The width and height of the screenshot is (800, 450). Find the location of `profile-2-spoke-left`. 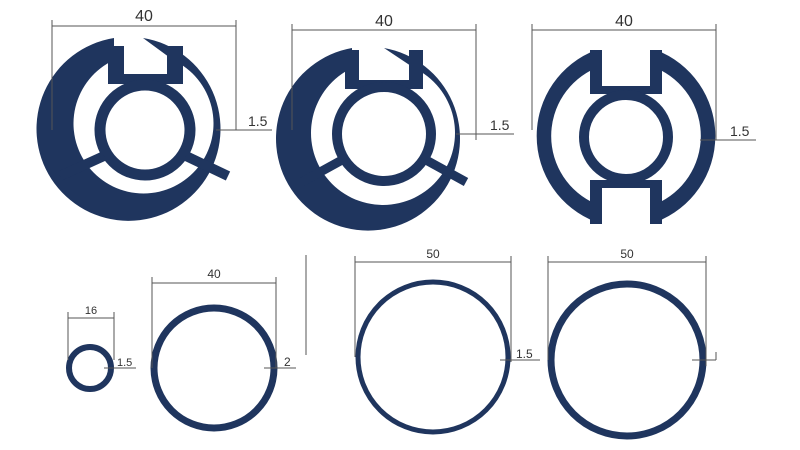

profile-2-spoke-left is located at coordinates (322, 171).